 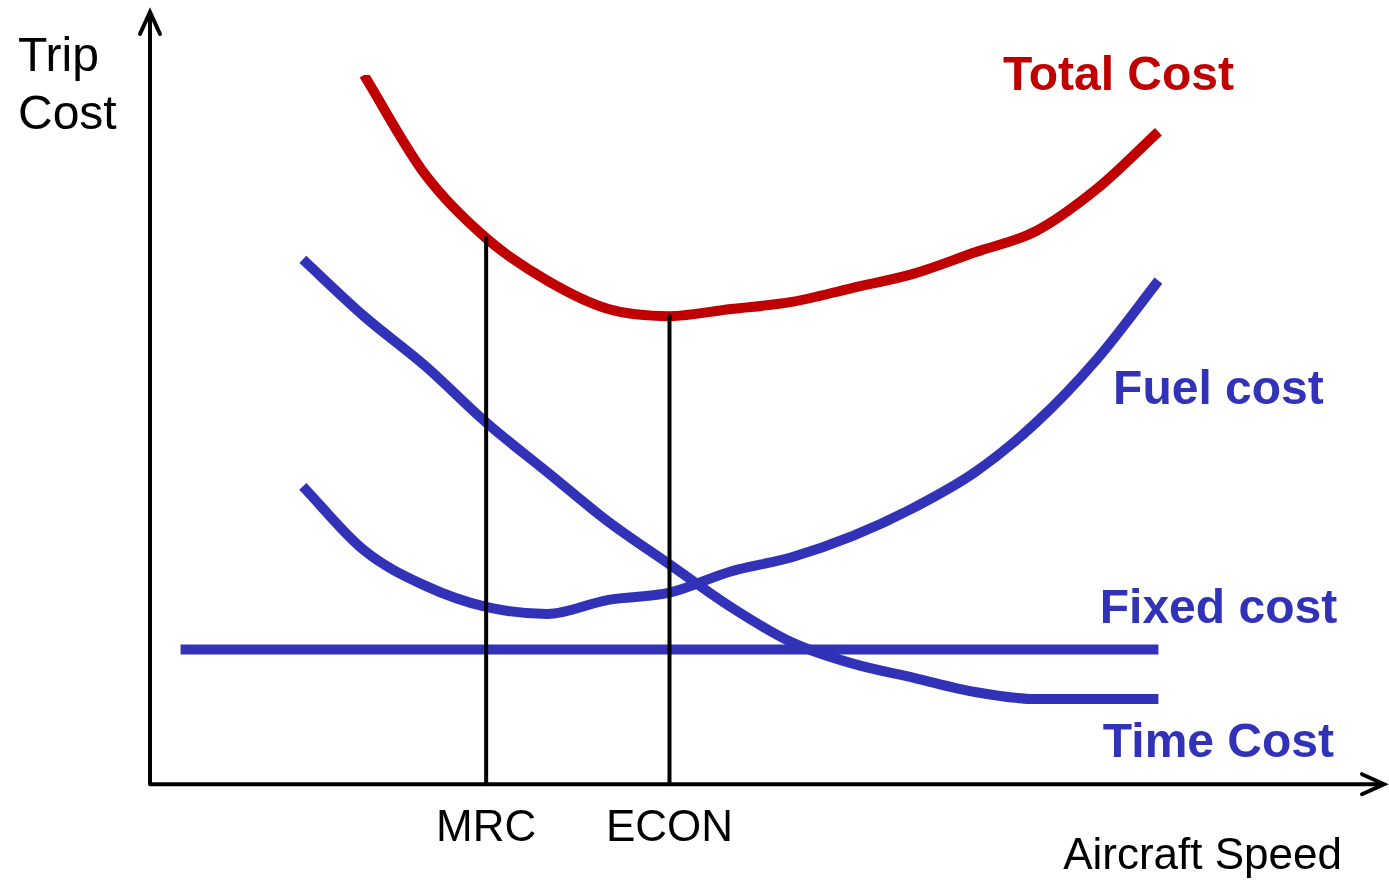 What do you see at coordinates (1118, 73) in the screenshot?
I see `series-label: Total Cost` at bounding box center [1118, 73].